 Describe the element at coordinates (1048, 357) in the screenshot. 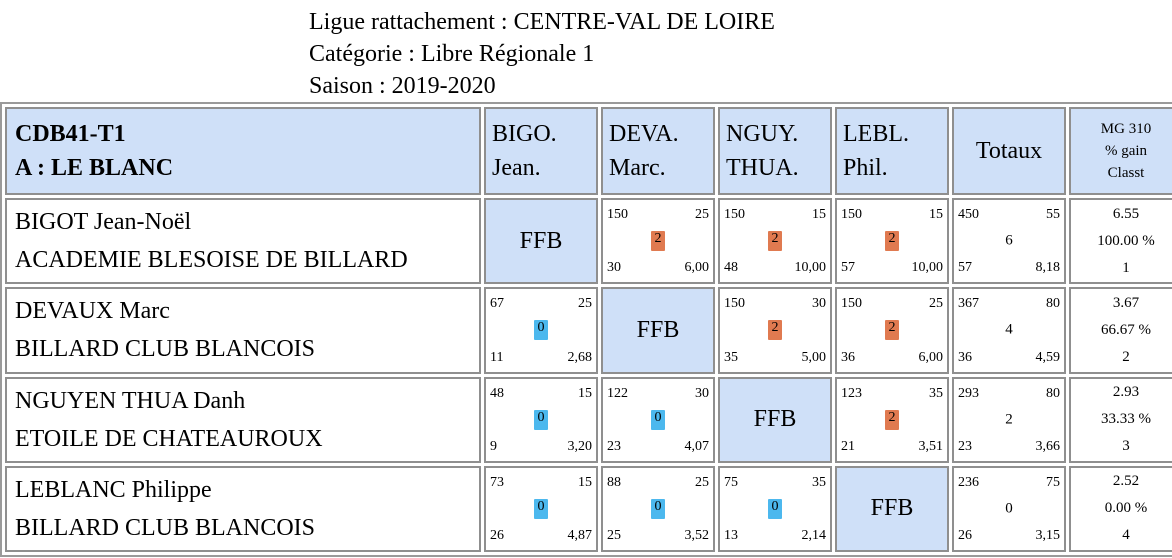

I see `average-value: 4,59` at that location.